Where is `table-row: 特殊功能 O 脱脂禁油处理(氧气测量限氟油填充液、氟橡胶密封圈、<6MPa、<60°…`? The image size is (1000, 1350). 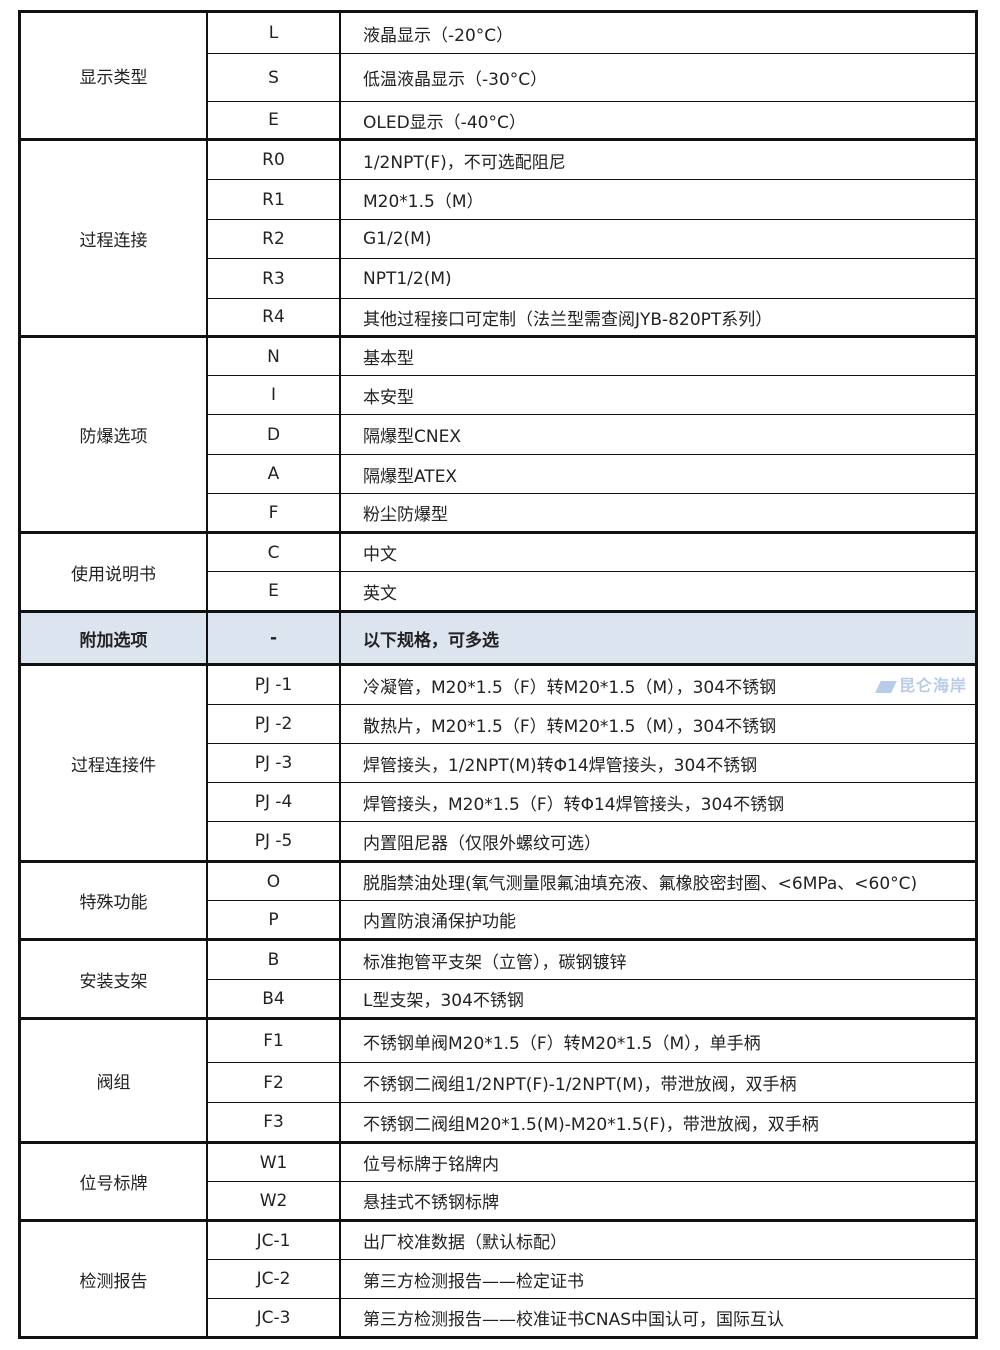 table-row: 特殊功能 O 脱脂禁油处理(氧气测量限氟油填充液、氟橡胶密封圈、<6MPa、<60°… is located at coordinates (498, 900).